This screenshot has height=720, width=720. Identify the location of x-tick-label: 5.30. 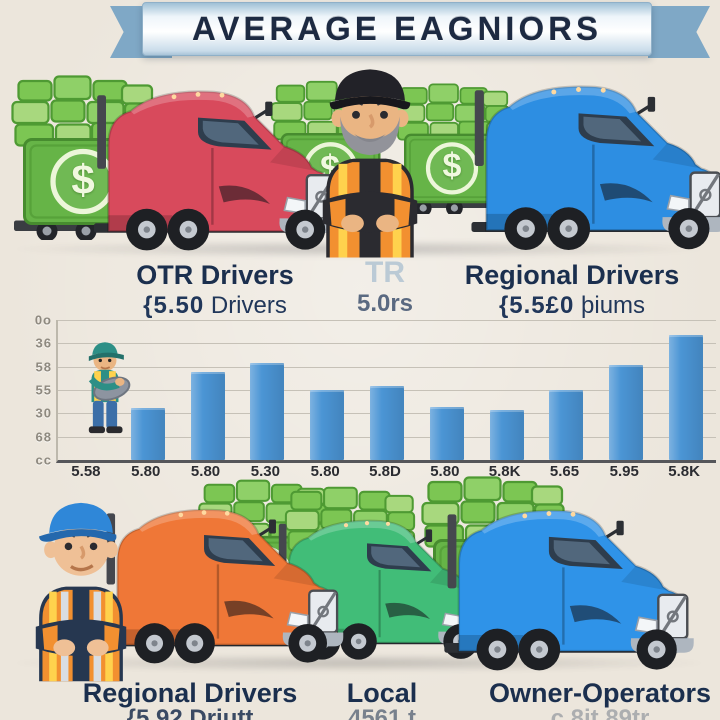
(265, 471).